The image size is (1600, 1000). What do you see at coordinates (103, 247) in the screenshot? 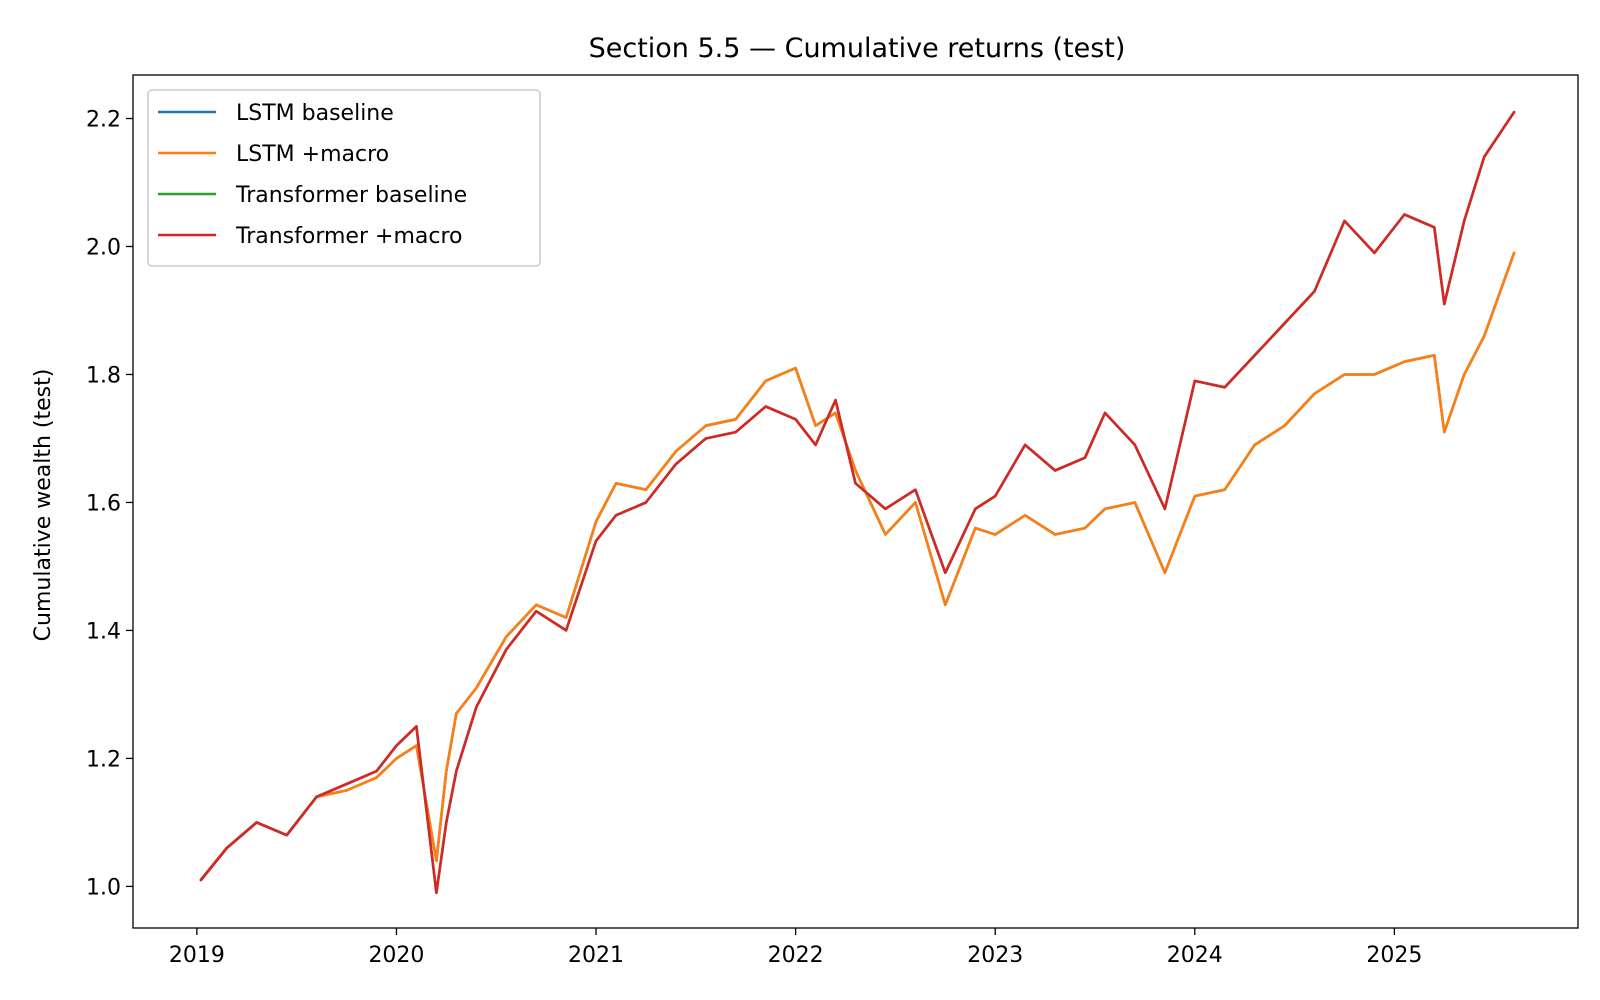
I see `y-tick-label: 2.0` at bounding box center [103, 247].